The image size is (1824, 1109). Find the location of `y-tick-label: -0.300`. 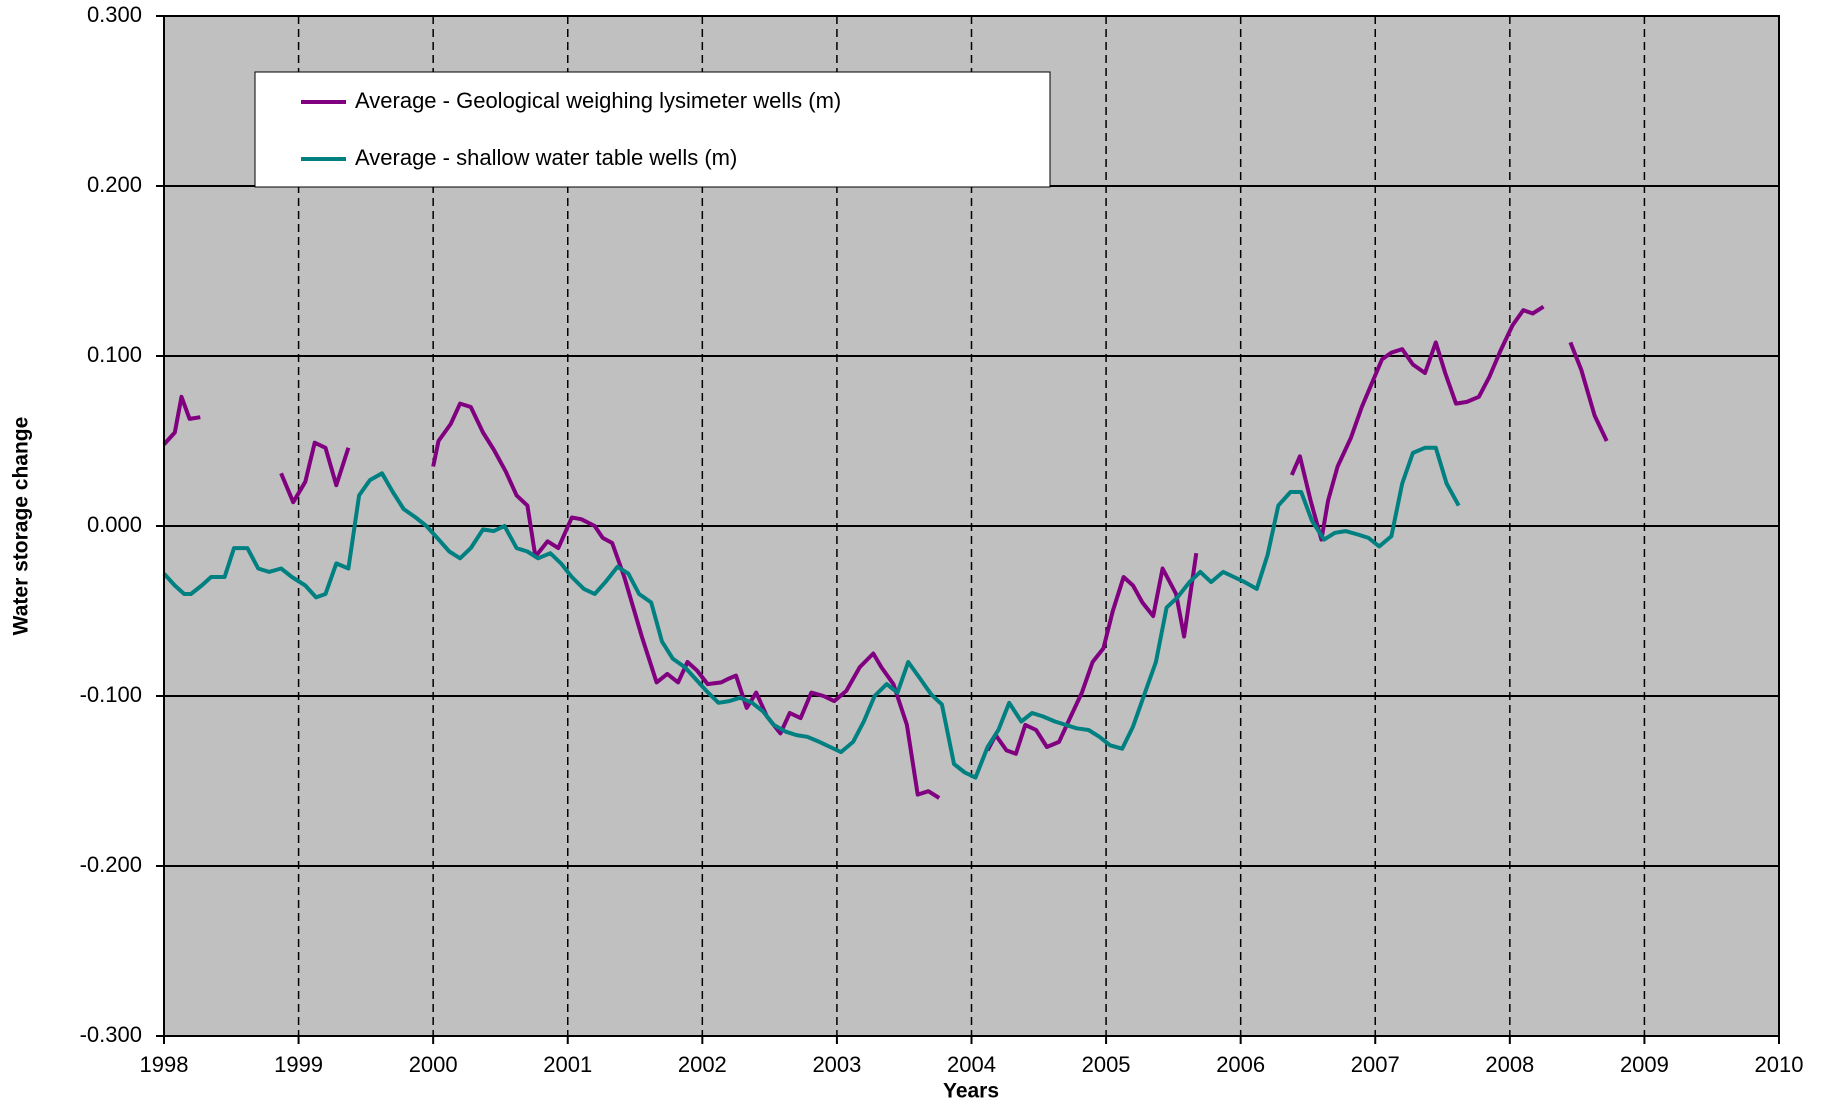

y-tick-label: -0.300 is located at coordinates (111, 1034).